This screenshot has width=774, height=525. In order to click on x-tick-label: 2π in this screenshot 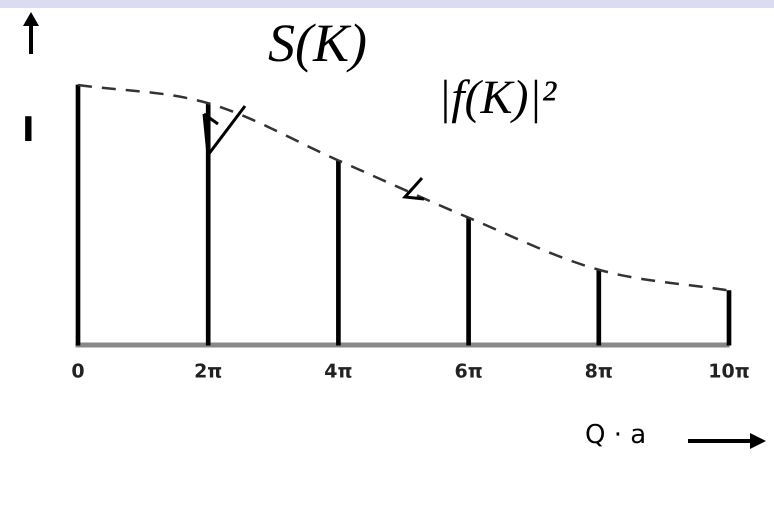, I will do `click(208, 371)`.